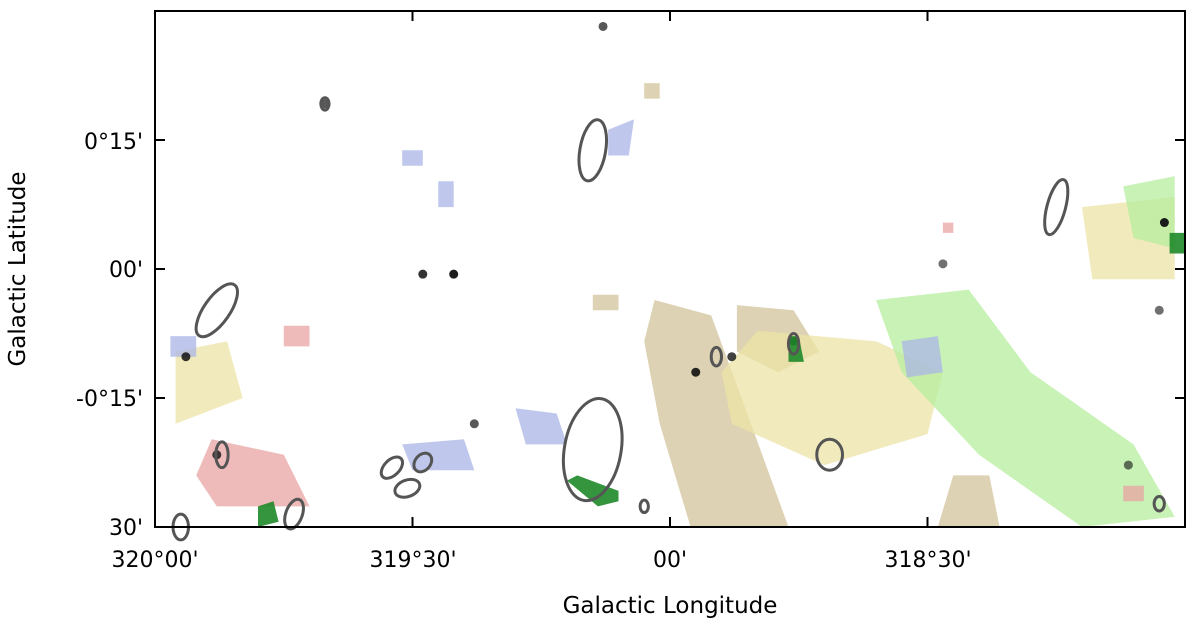 This screenshot has height=626, width=1200. Describe the element at coordinates (670, 560) in the screenshot. I see `x-tick-2: 00'` at that location.